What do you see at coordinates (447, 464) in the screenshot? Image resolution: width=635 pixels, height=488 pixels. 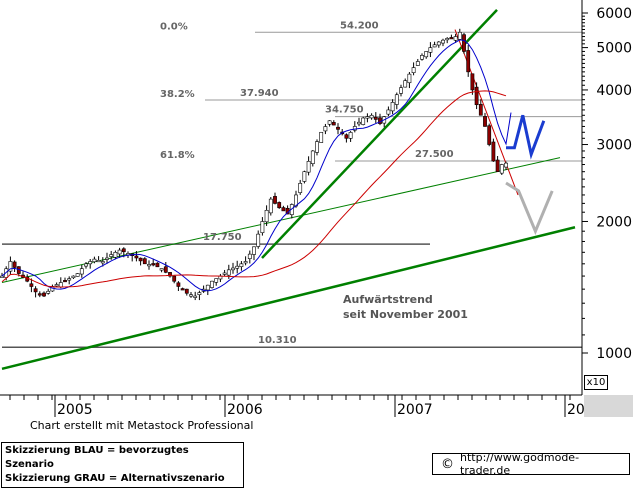 I see `copyright-icon: ©` at bounding box center [447, 464].